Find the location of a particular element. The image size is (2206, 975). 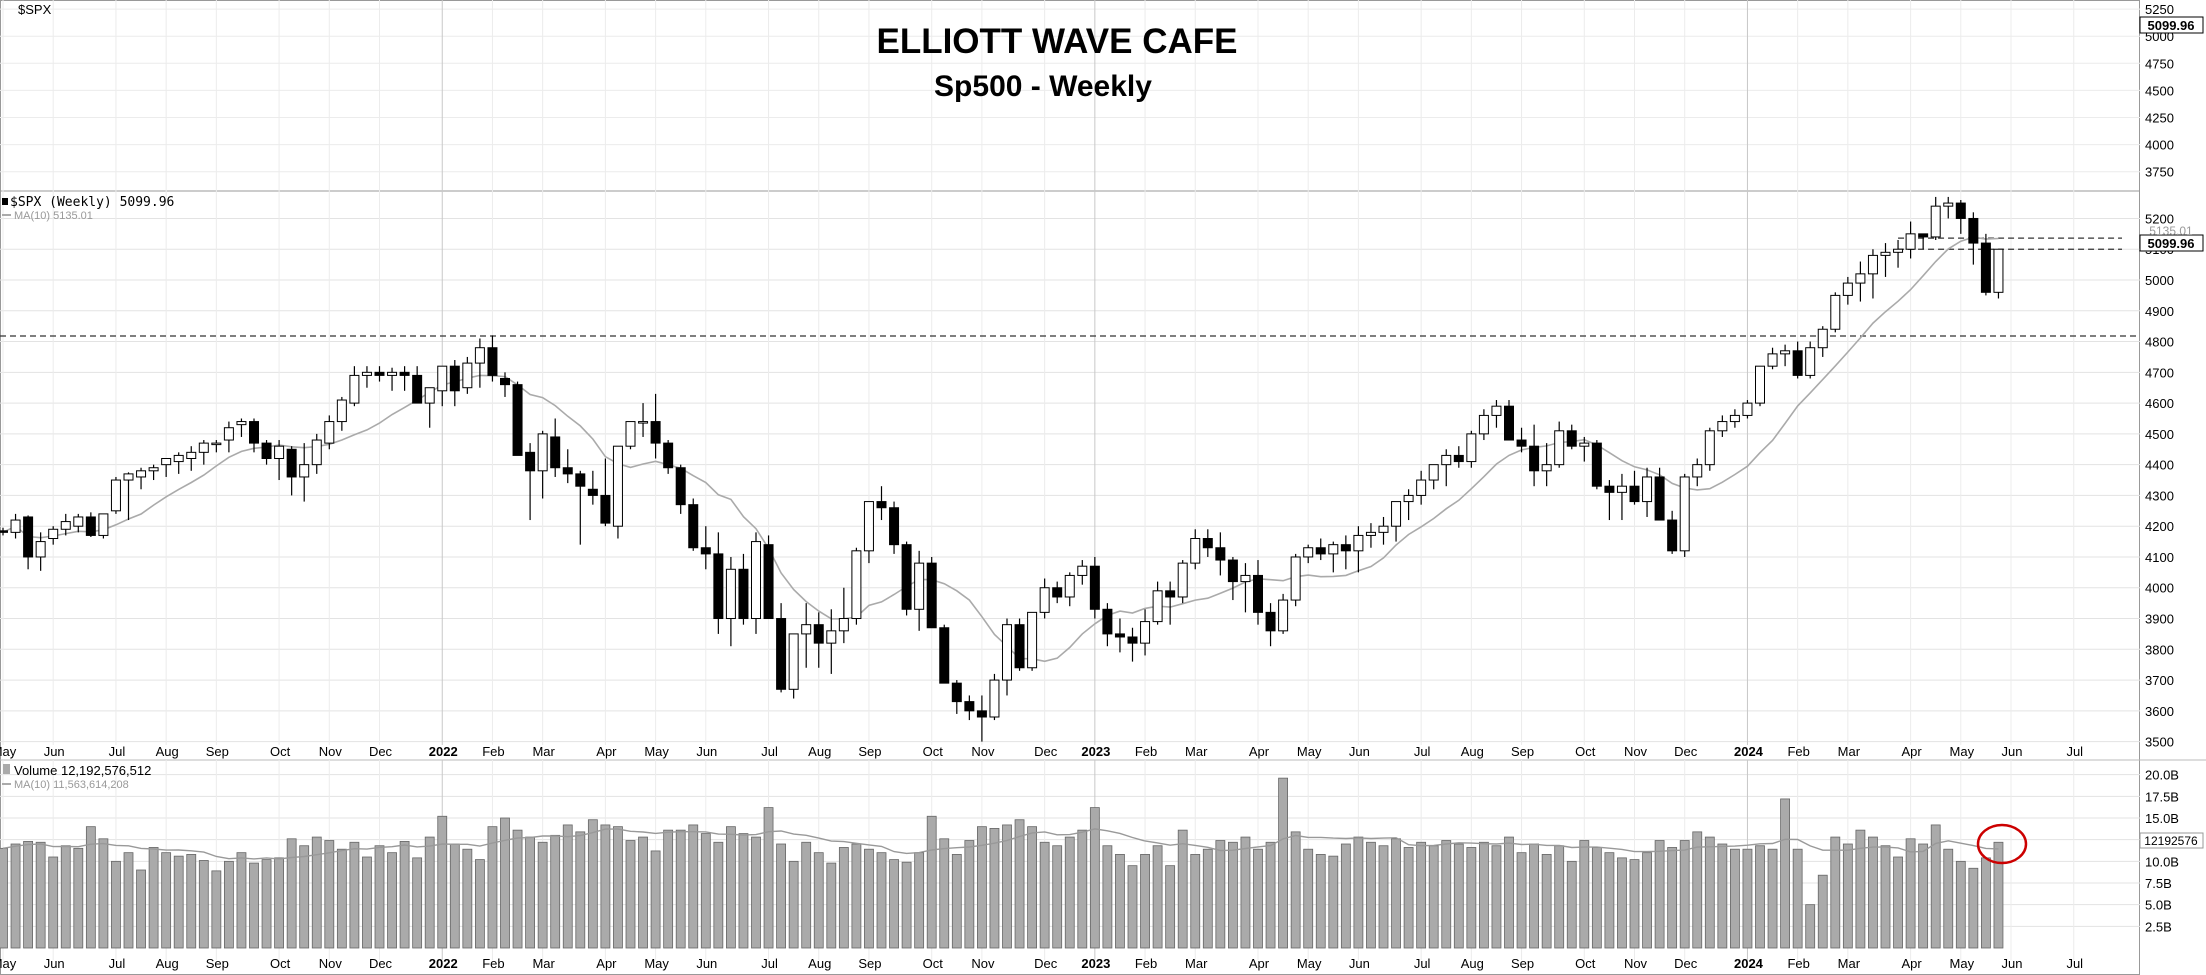

volume-x-label: Jul is located at coordinates (2074, 963).